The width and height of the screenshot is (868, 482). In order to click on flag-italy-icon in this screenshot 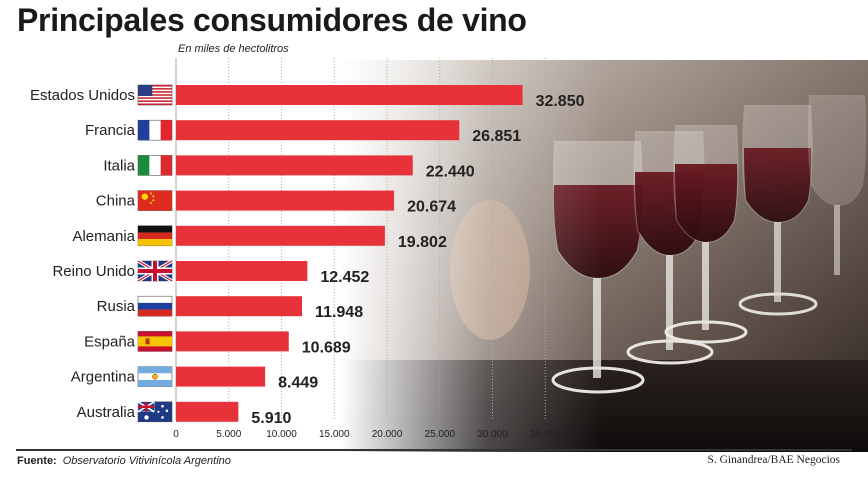, I will do `click(155, 165)`.